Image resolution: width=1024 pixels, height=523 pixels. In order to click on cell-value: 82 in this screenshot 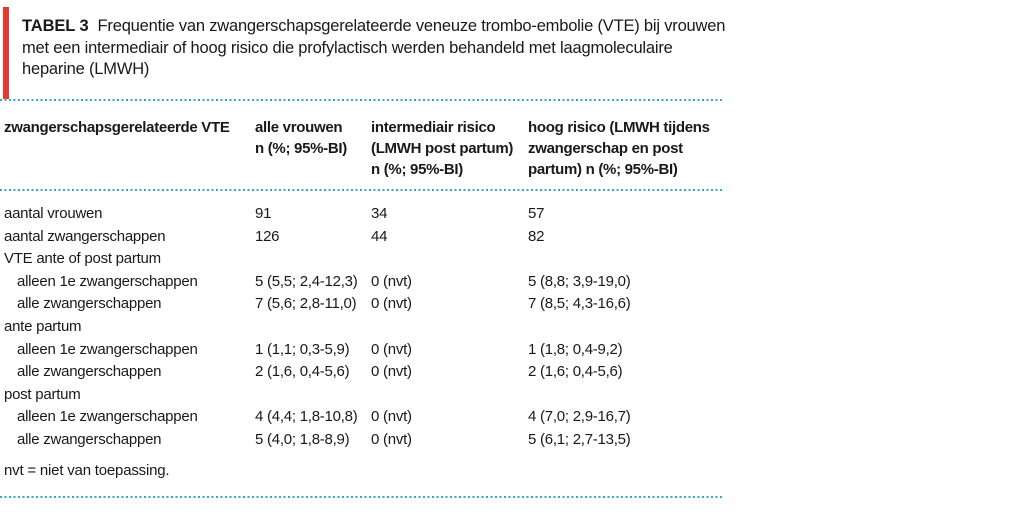, I will do `click(536, 236)`.